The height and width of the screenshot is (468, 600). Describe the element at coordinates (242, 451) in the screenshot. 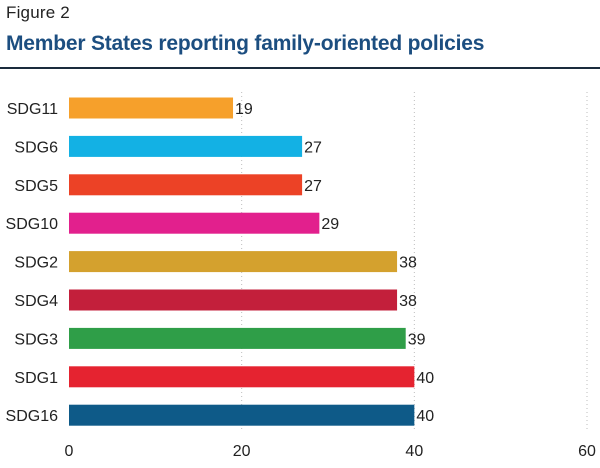

I see `x-tick-label: 20` at that location.